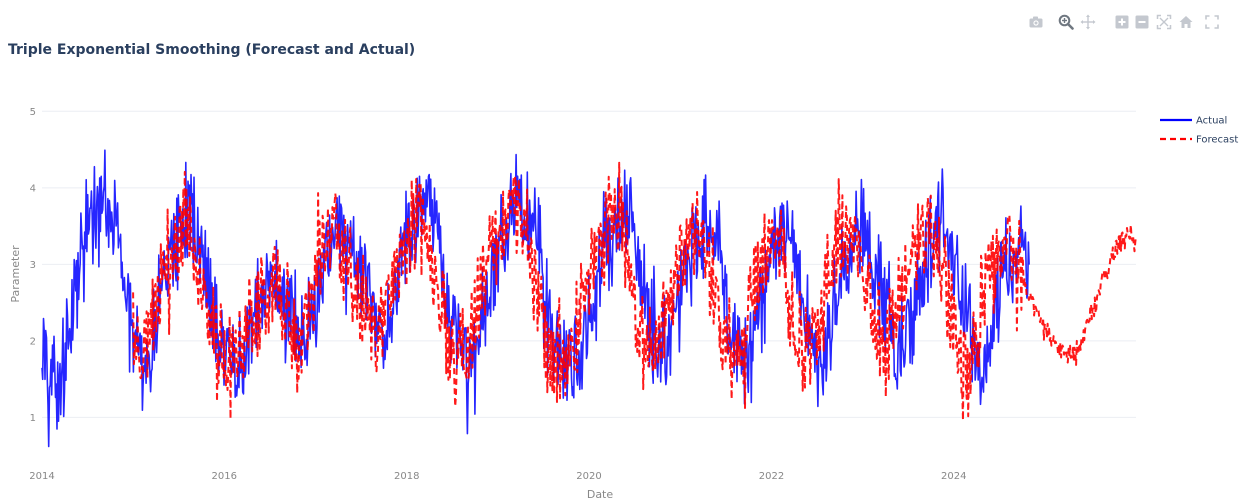  Describe the element at coordinates (1199, 131) in the screenshot. I see `legend: Actual Forecast` at that location.